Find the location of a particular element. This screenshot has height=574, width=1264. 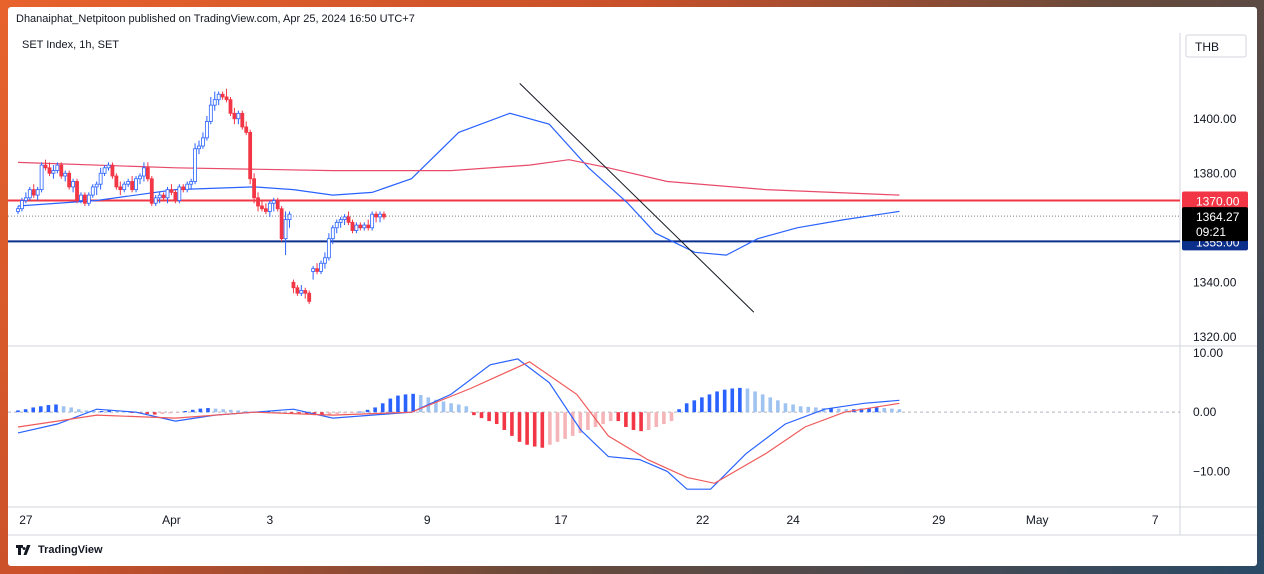

ema-slow-line is located at coordinates (458, 177).